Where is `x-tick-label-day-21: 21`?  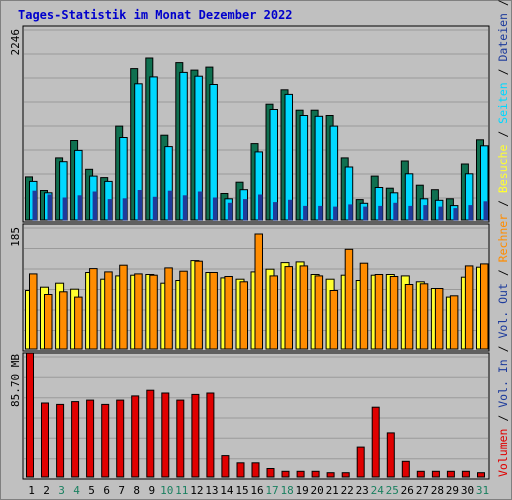 x-tick-label-day-21: 21 is located at coordinates (332, 490).